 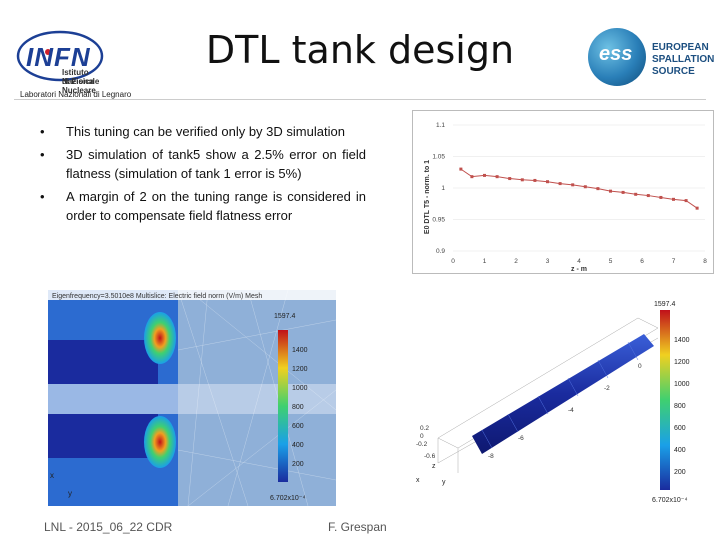 I want to click on colorbar-tick-right: 400, so click(x=680, y=450).